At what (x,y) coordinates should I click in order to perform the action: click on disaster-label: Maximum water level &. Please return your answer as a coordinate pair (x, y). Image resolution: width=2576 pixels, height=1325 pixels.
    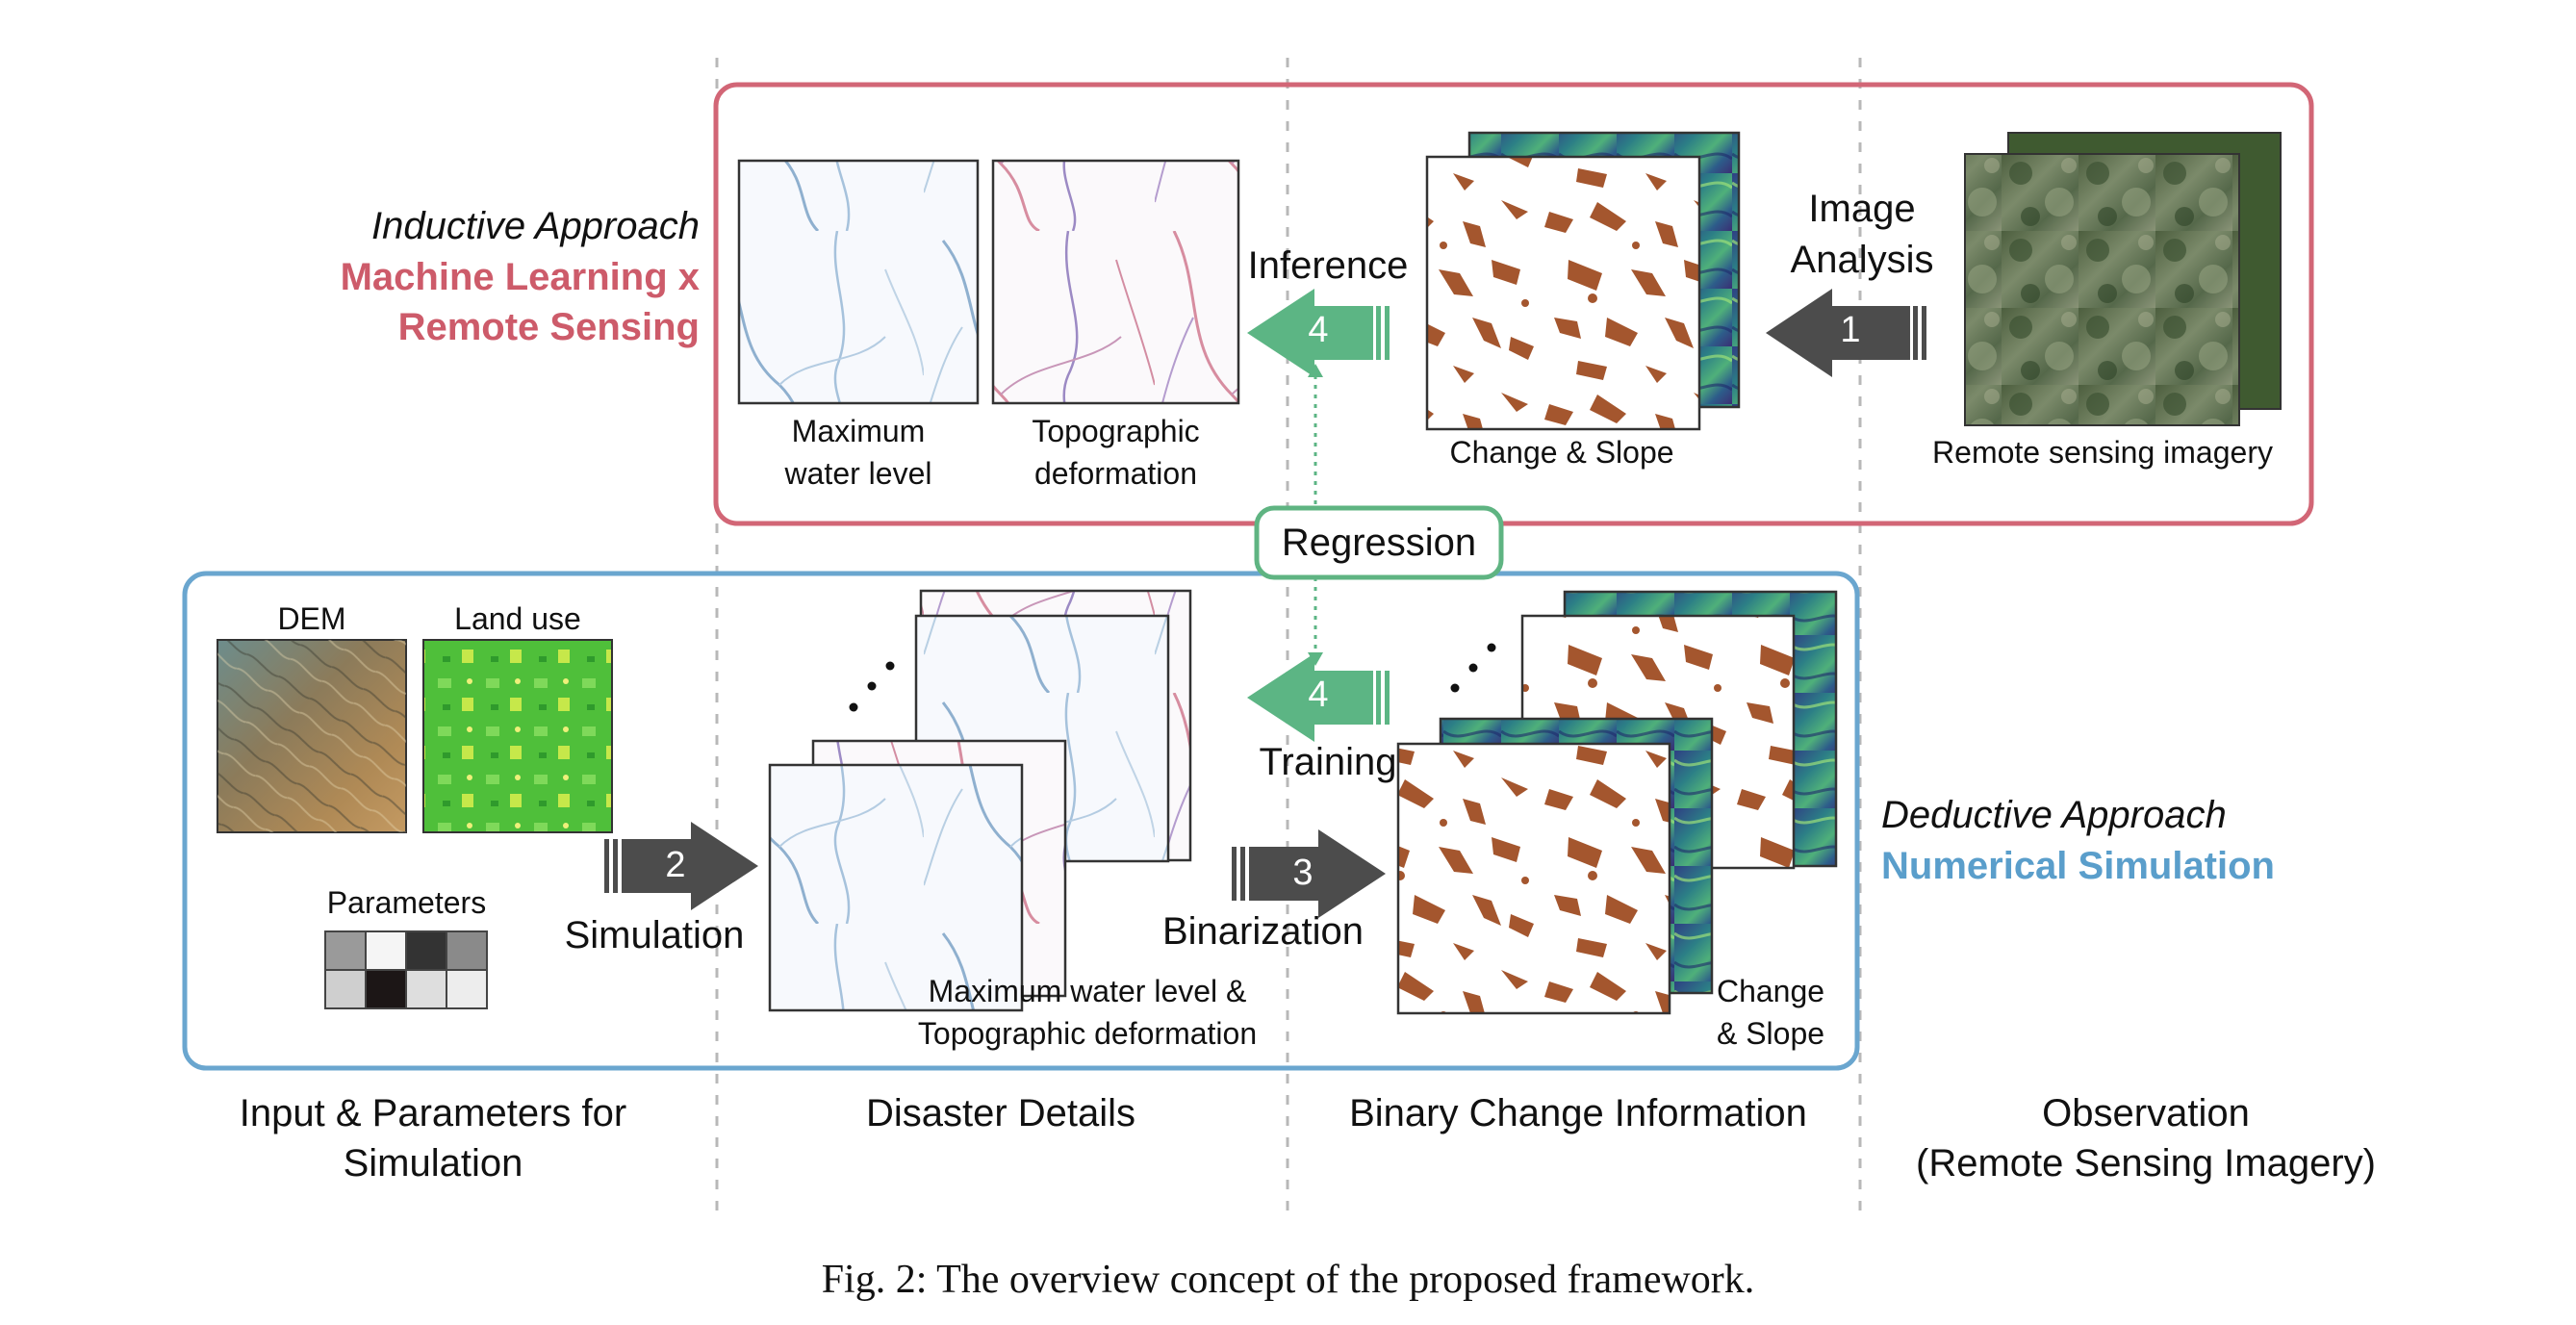
    Looking at the image, I should click on (1087, 991).